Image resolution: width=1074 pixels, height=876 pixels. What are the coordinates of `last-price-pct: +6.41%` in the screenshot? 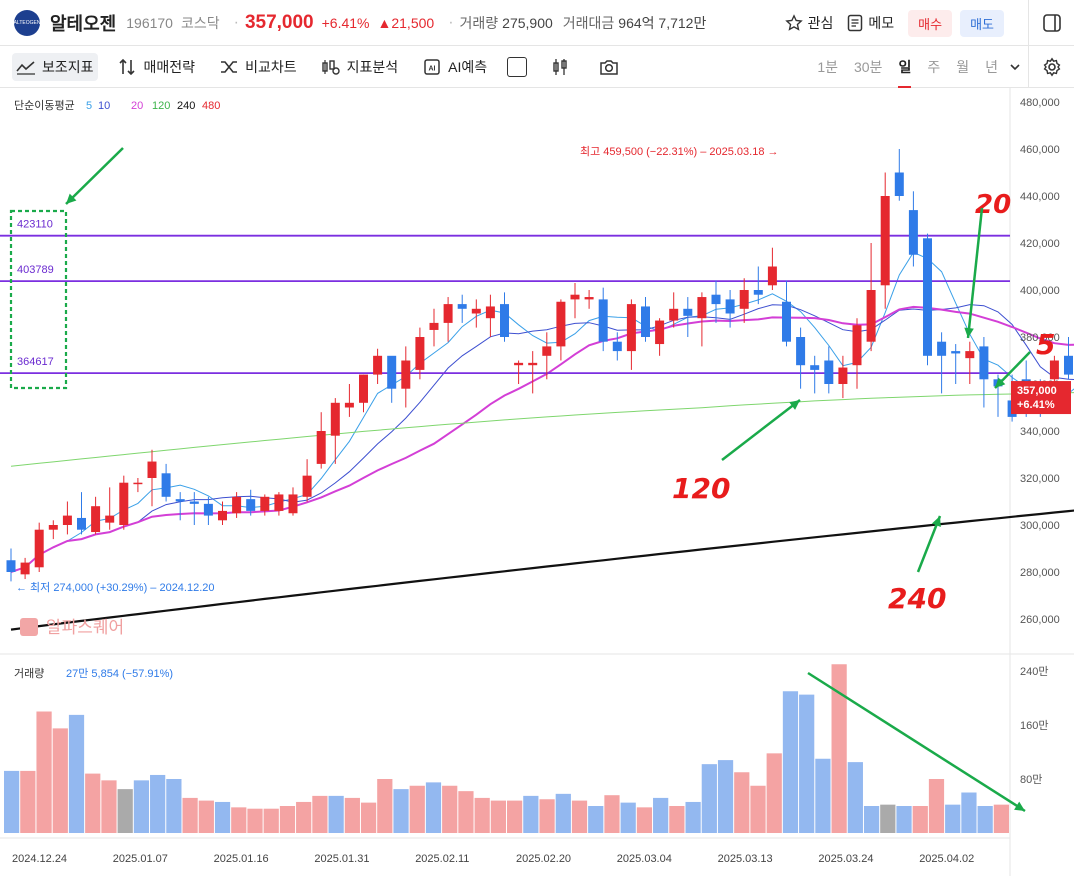 It's located at (1036, 405).